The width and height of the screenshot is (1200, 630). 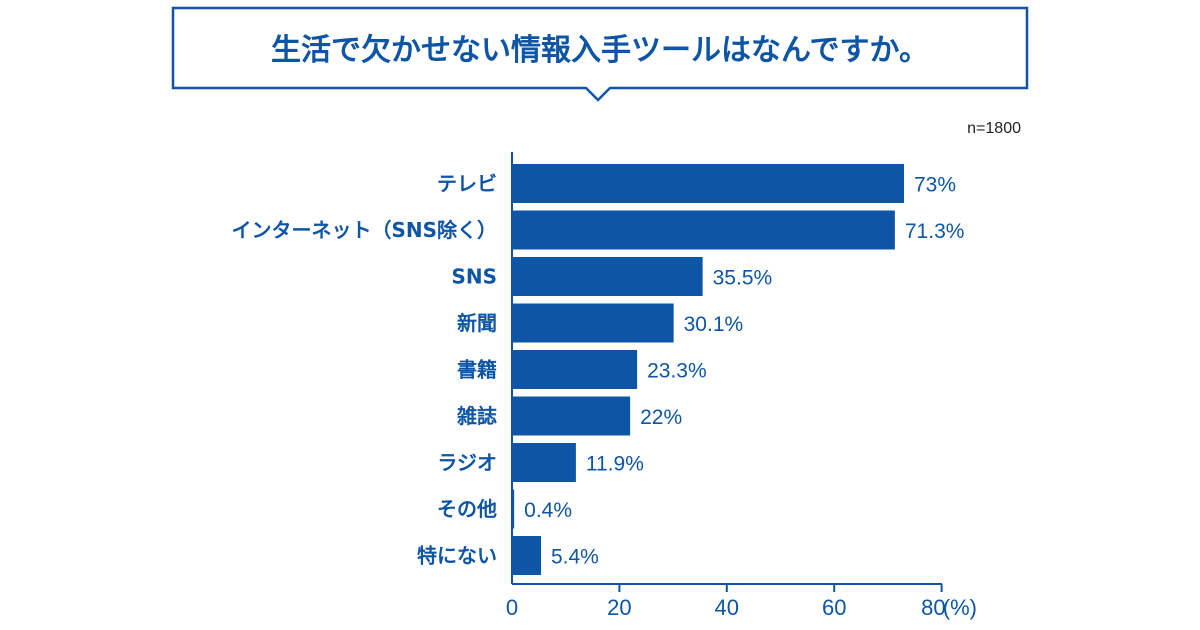 What do you see at coordinates (512, 607) in the screenshot?
I see `x-tick-label: 0` at bounding box center [512, 607].